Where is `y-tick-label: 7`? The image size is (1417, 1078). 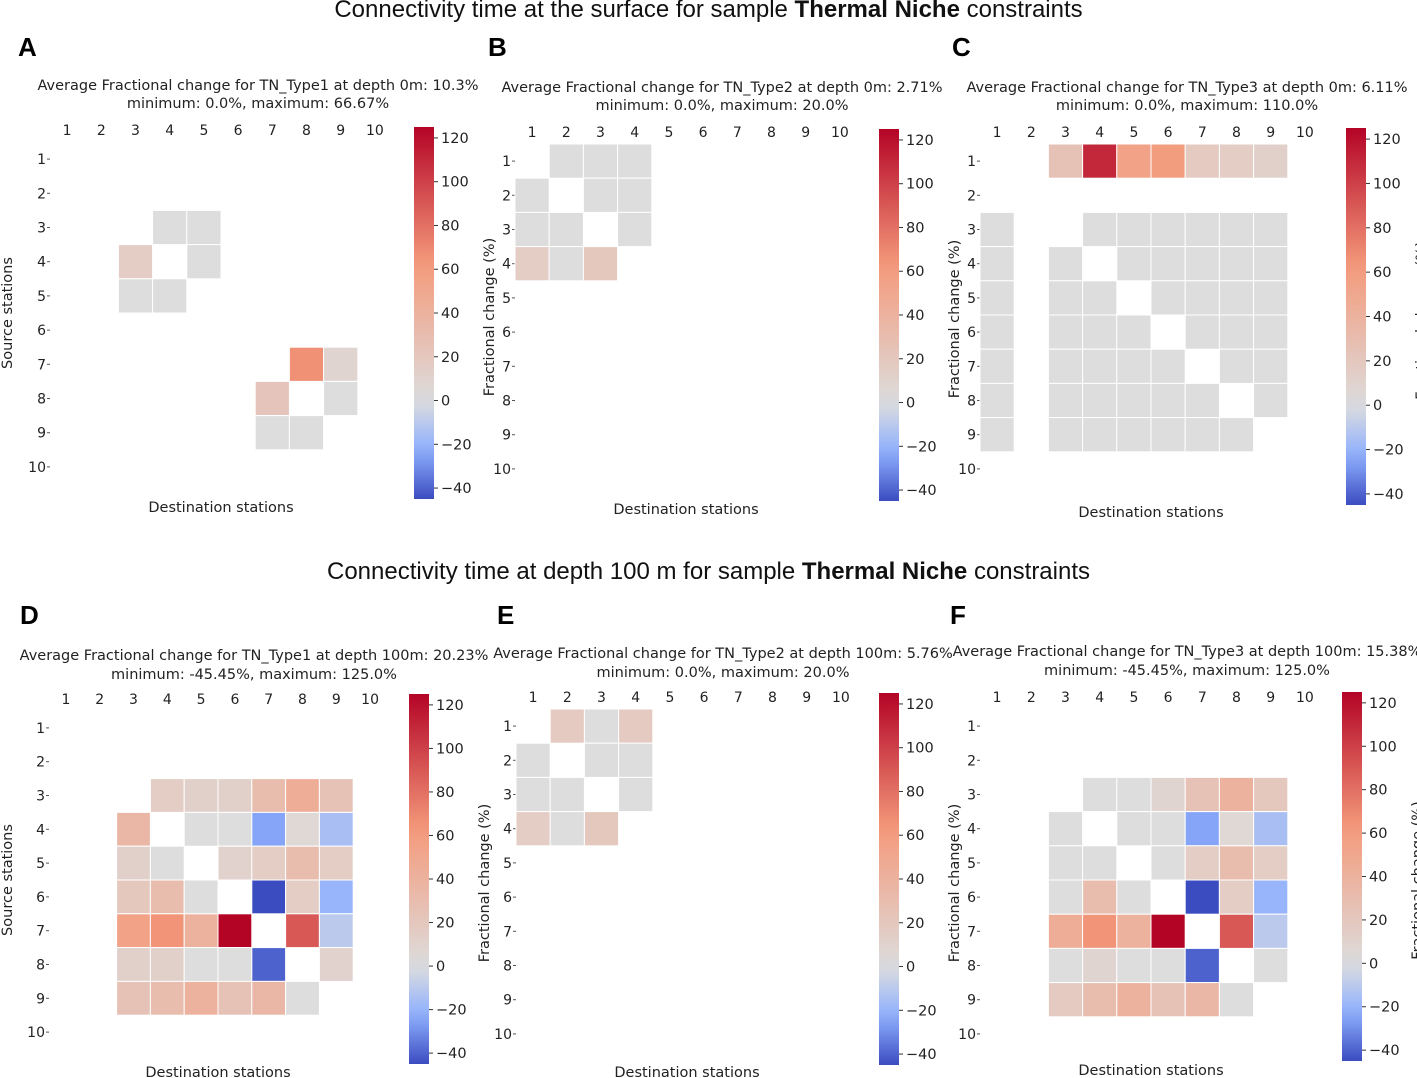
y-tick-label: 7 is located at coordinates (971, 367).